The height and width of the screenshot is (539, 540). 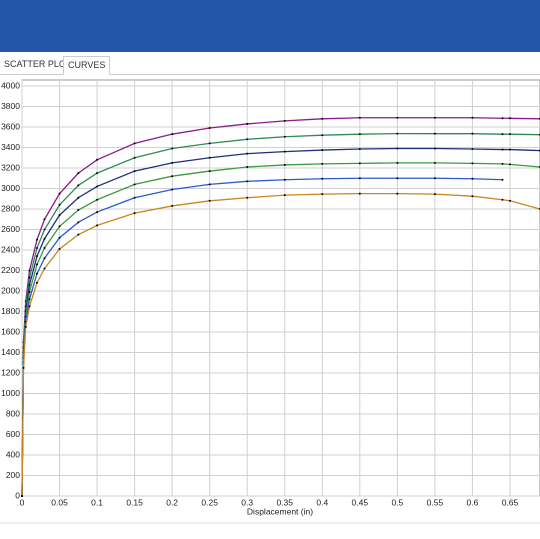 I want to click on x-tick-label: 0.2, so click(x=172, y=502).